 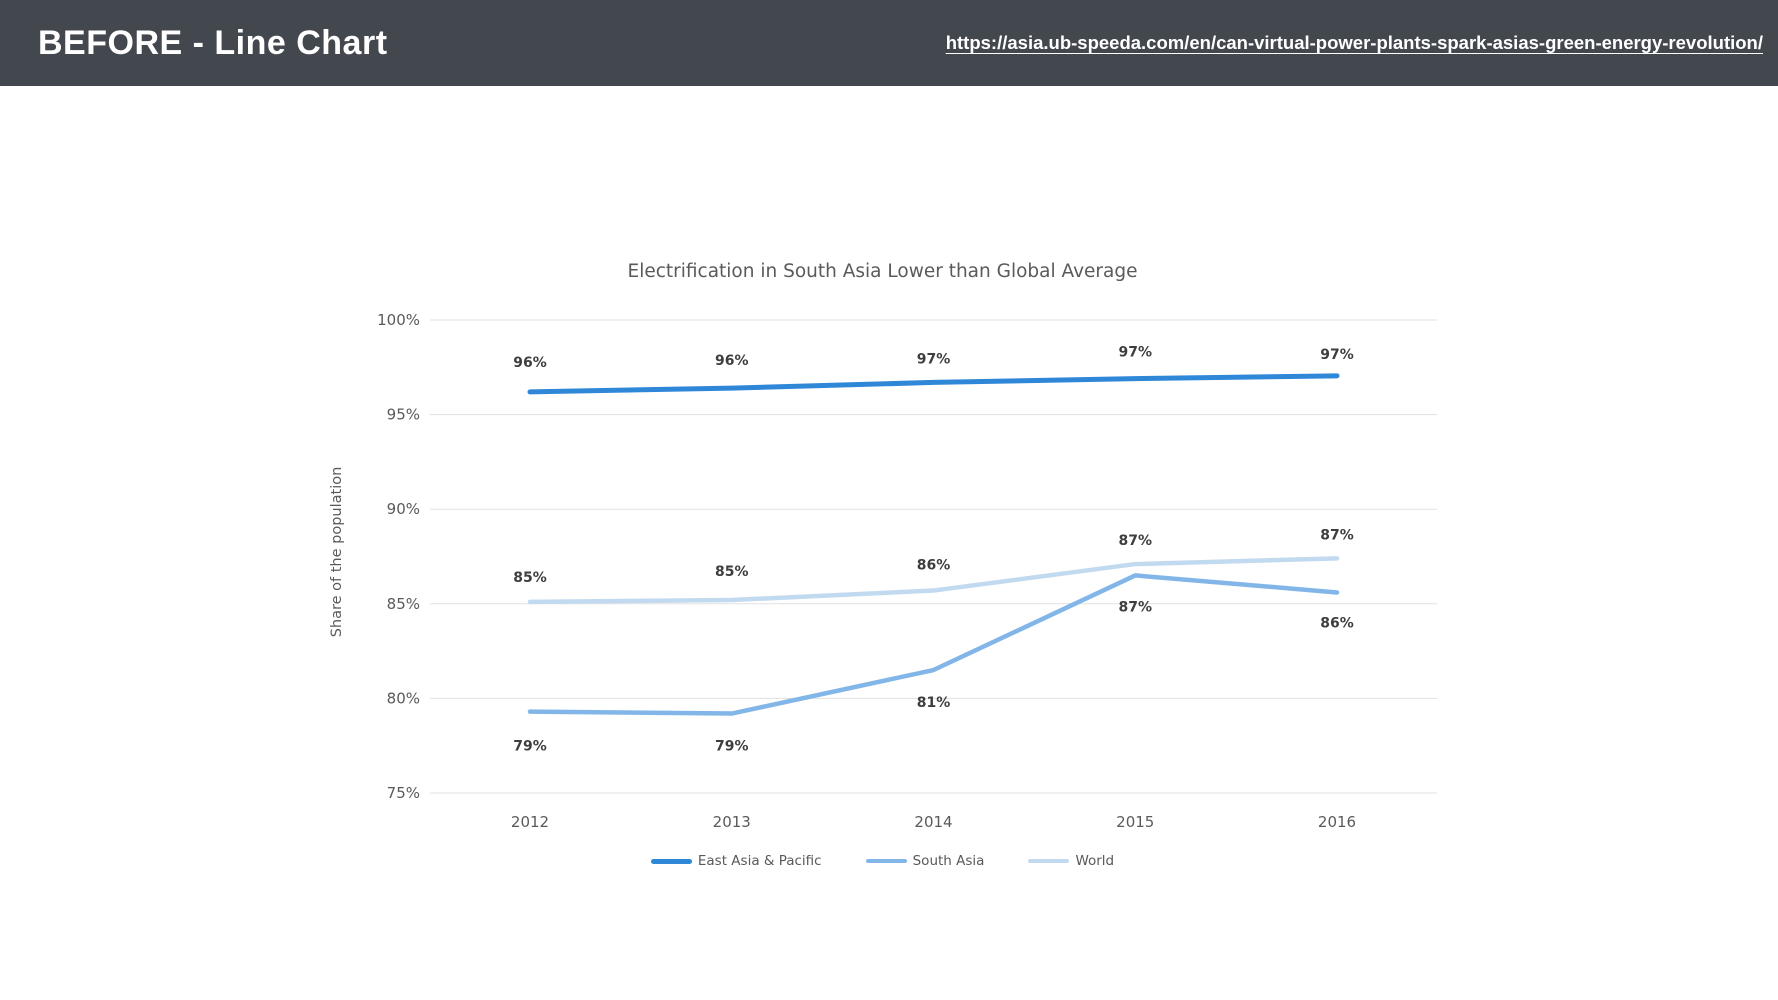 I want to click on y-tick-label: 100%, so click(x=398, y=320).